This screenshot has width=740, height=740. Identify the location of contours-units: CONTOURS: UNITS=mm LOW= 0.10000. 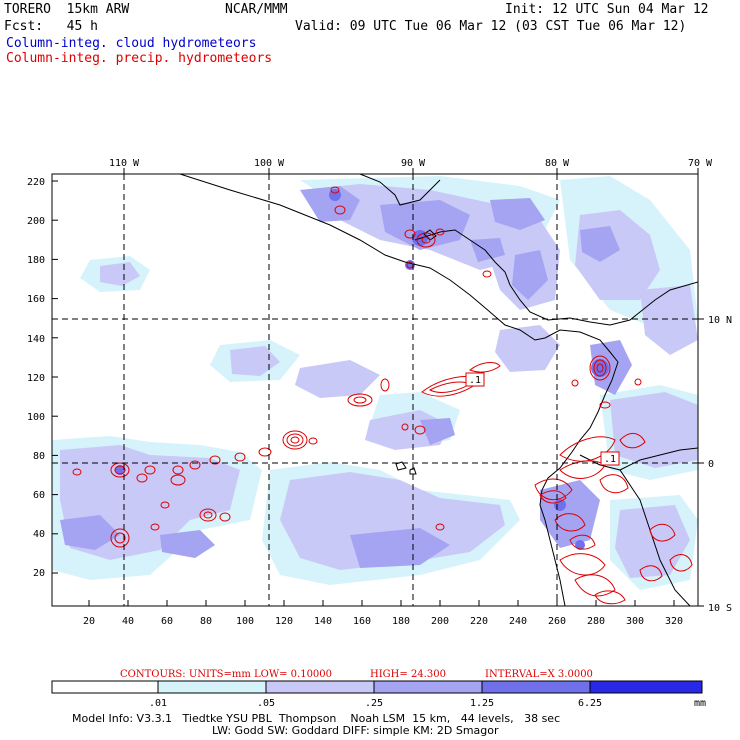
(226, 674).